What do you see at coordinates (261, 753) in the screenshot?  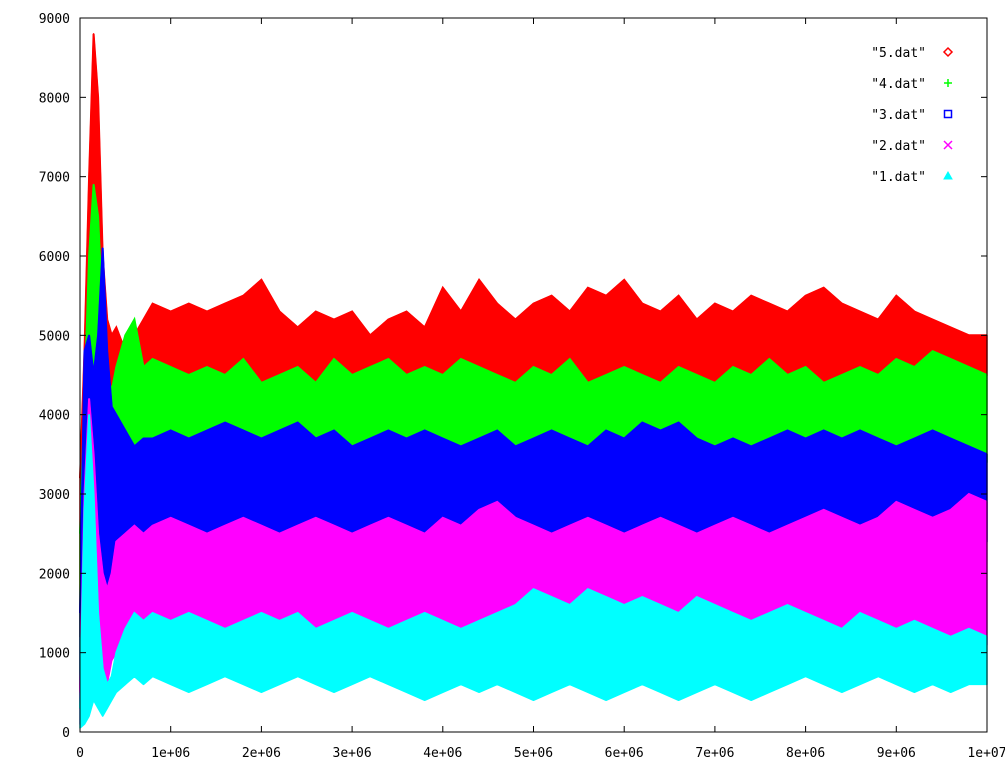 I see `x-tick-label: 2e+06` at bounding box center [261, 753].